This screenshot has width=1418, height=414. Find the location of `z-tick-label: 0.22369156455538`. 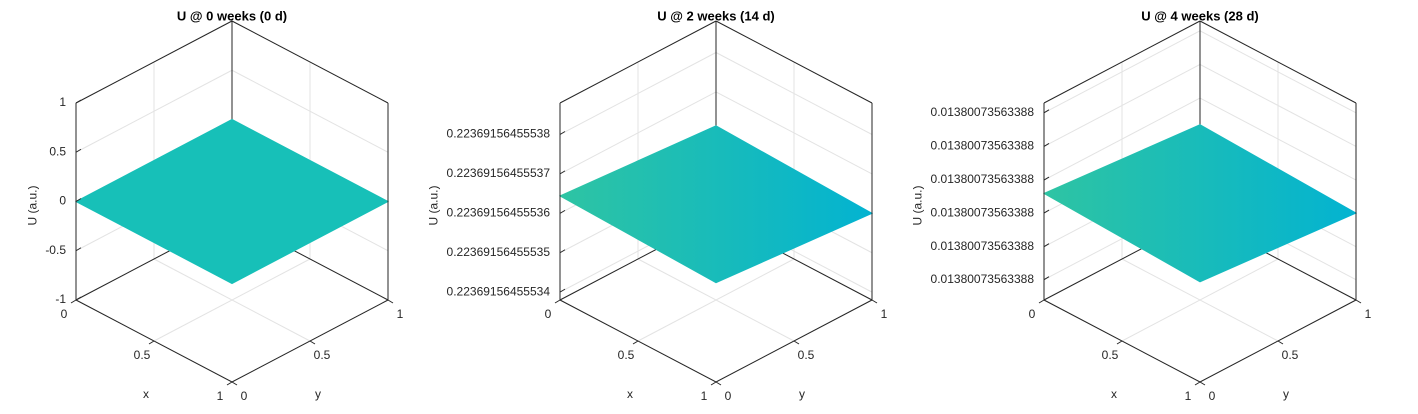

z-tick-label: 0.22369156455538 is located at coordinates (499, 134).